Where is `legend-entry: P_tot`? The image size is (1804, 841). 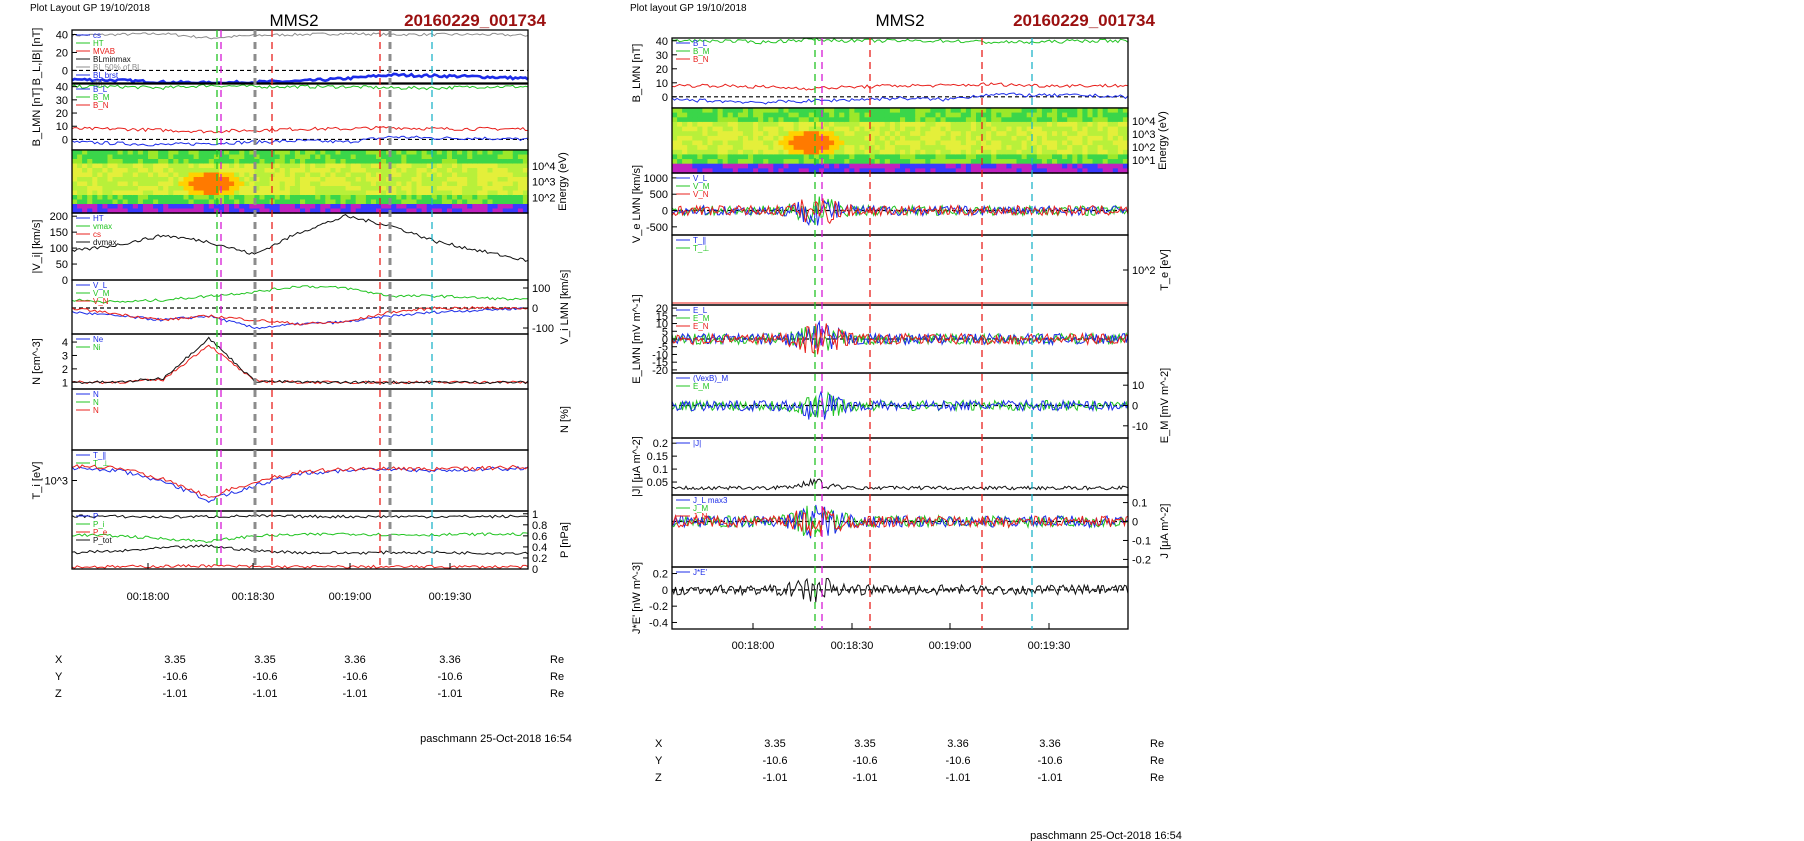
legend-entry: P_tot is located at coordinates (102, 540).